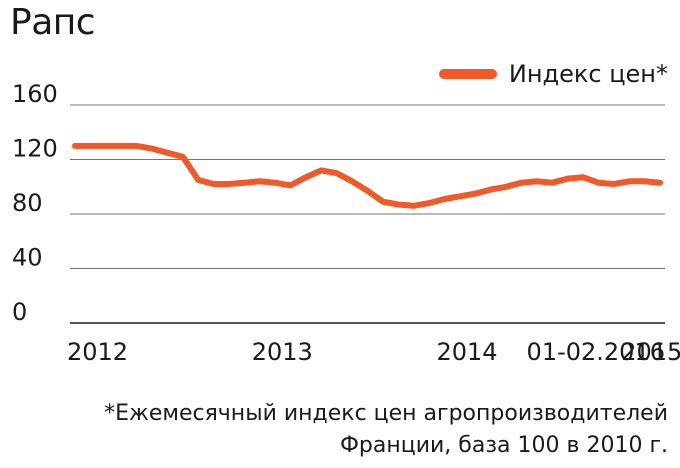 The width and height of the screenshot is (680, 468). Describe the element at coordinates (27, 258) in the screenshot. I see `y-tick-label: 40` at that location.